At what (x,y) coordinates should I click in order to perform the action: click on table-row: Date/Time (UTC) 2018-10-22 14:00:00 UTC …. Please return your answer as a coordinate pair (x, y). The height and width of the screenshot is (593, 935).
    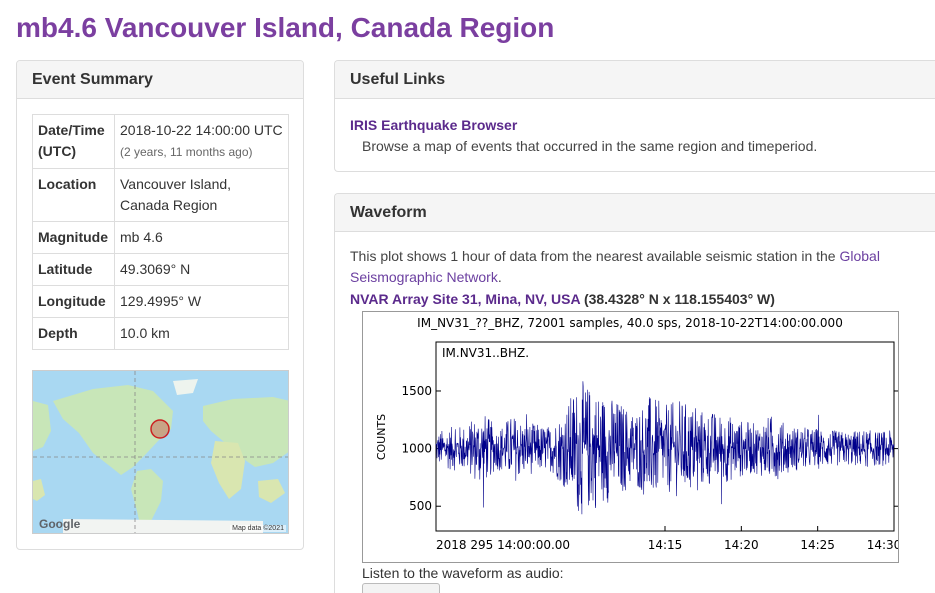
    Looking at the image, I should click on (160, 141).